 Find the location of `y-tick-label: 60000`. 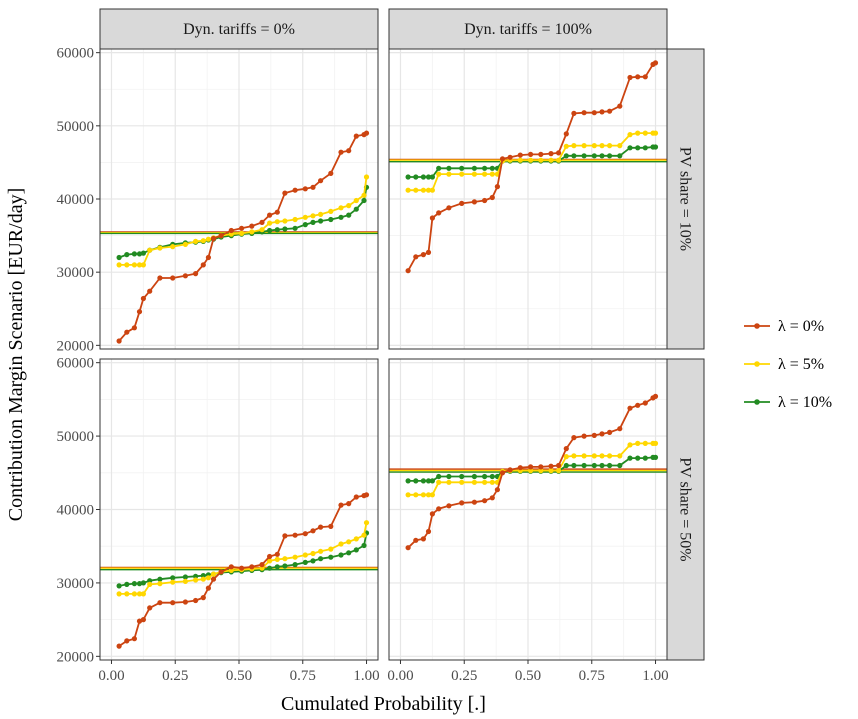

y-tick-label: 60000 is located at coordinates (76, 54).